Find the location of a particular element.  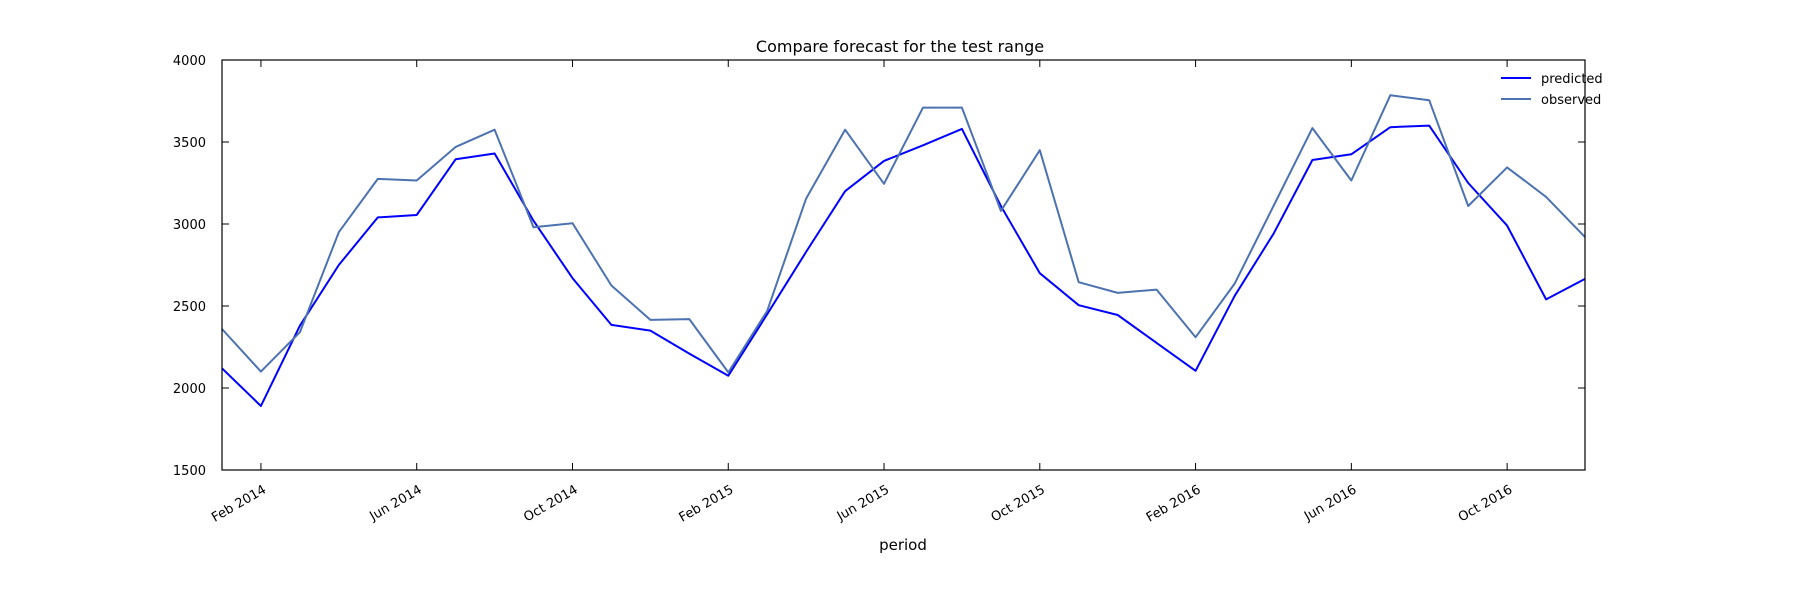

y-tick-label: 2000 is located at coordinates (189, 389).